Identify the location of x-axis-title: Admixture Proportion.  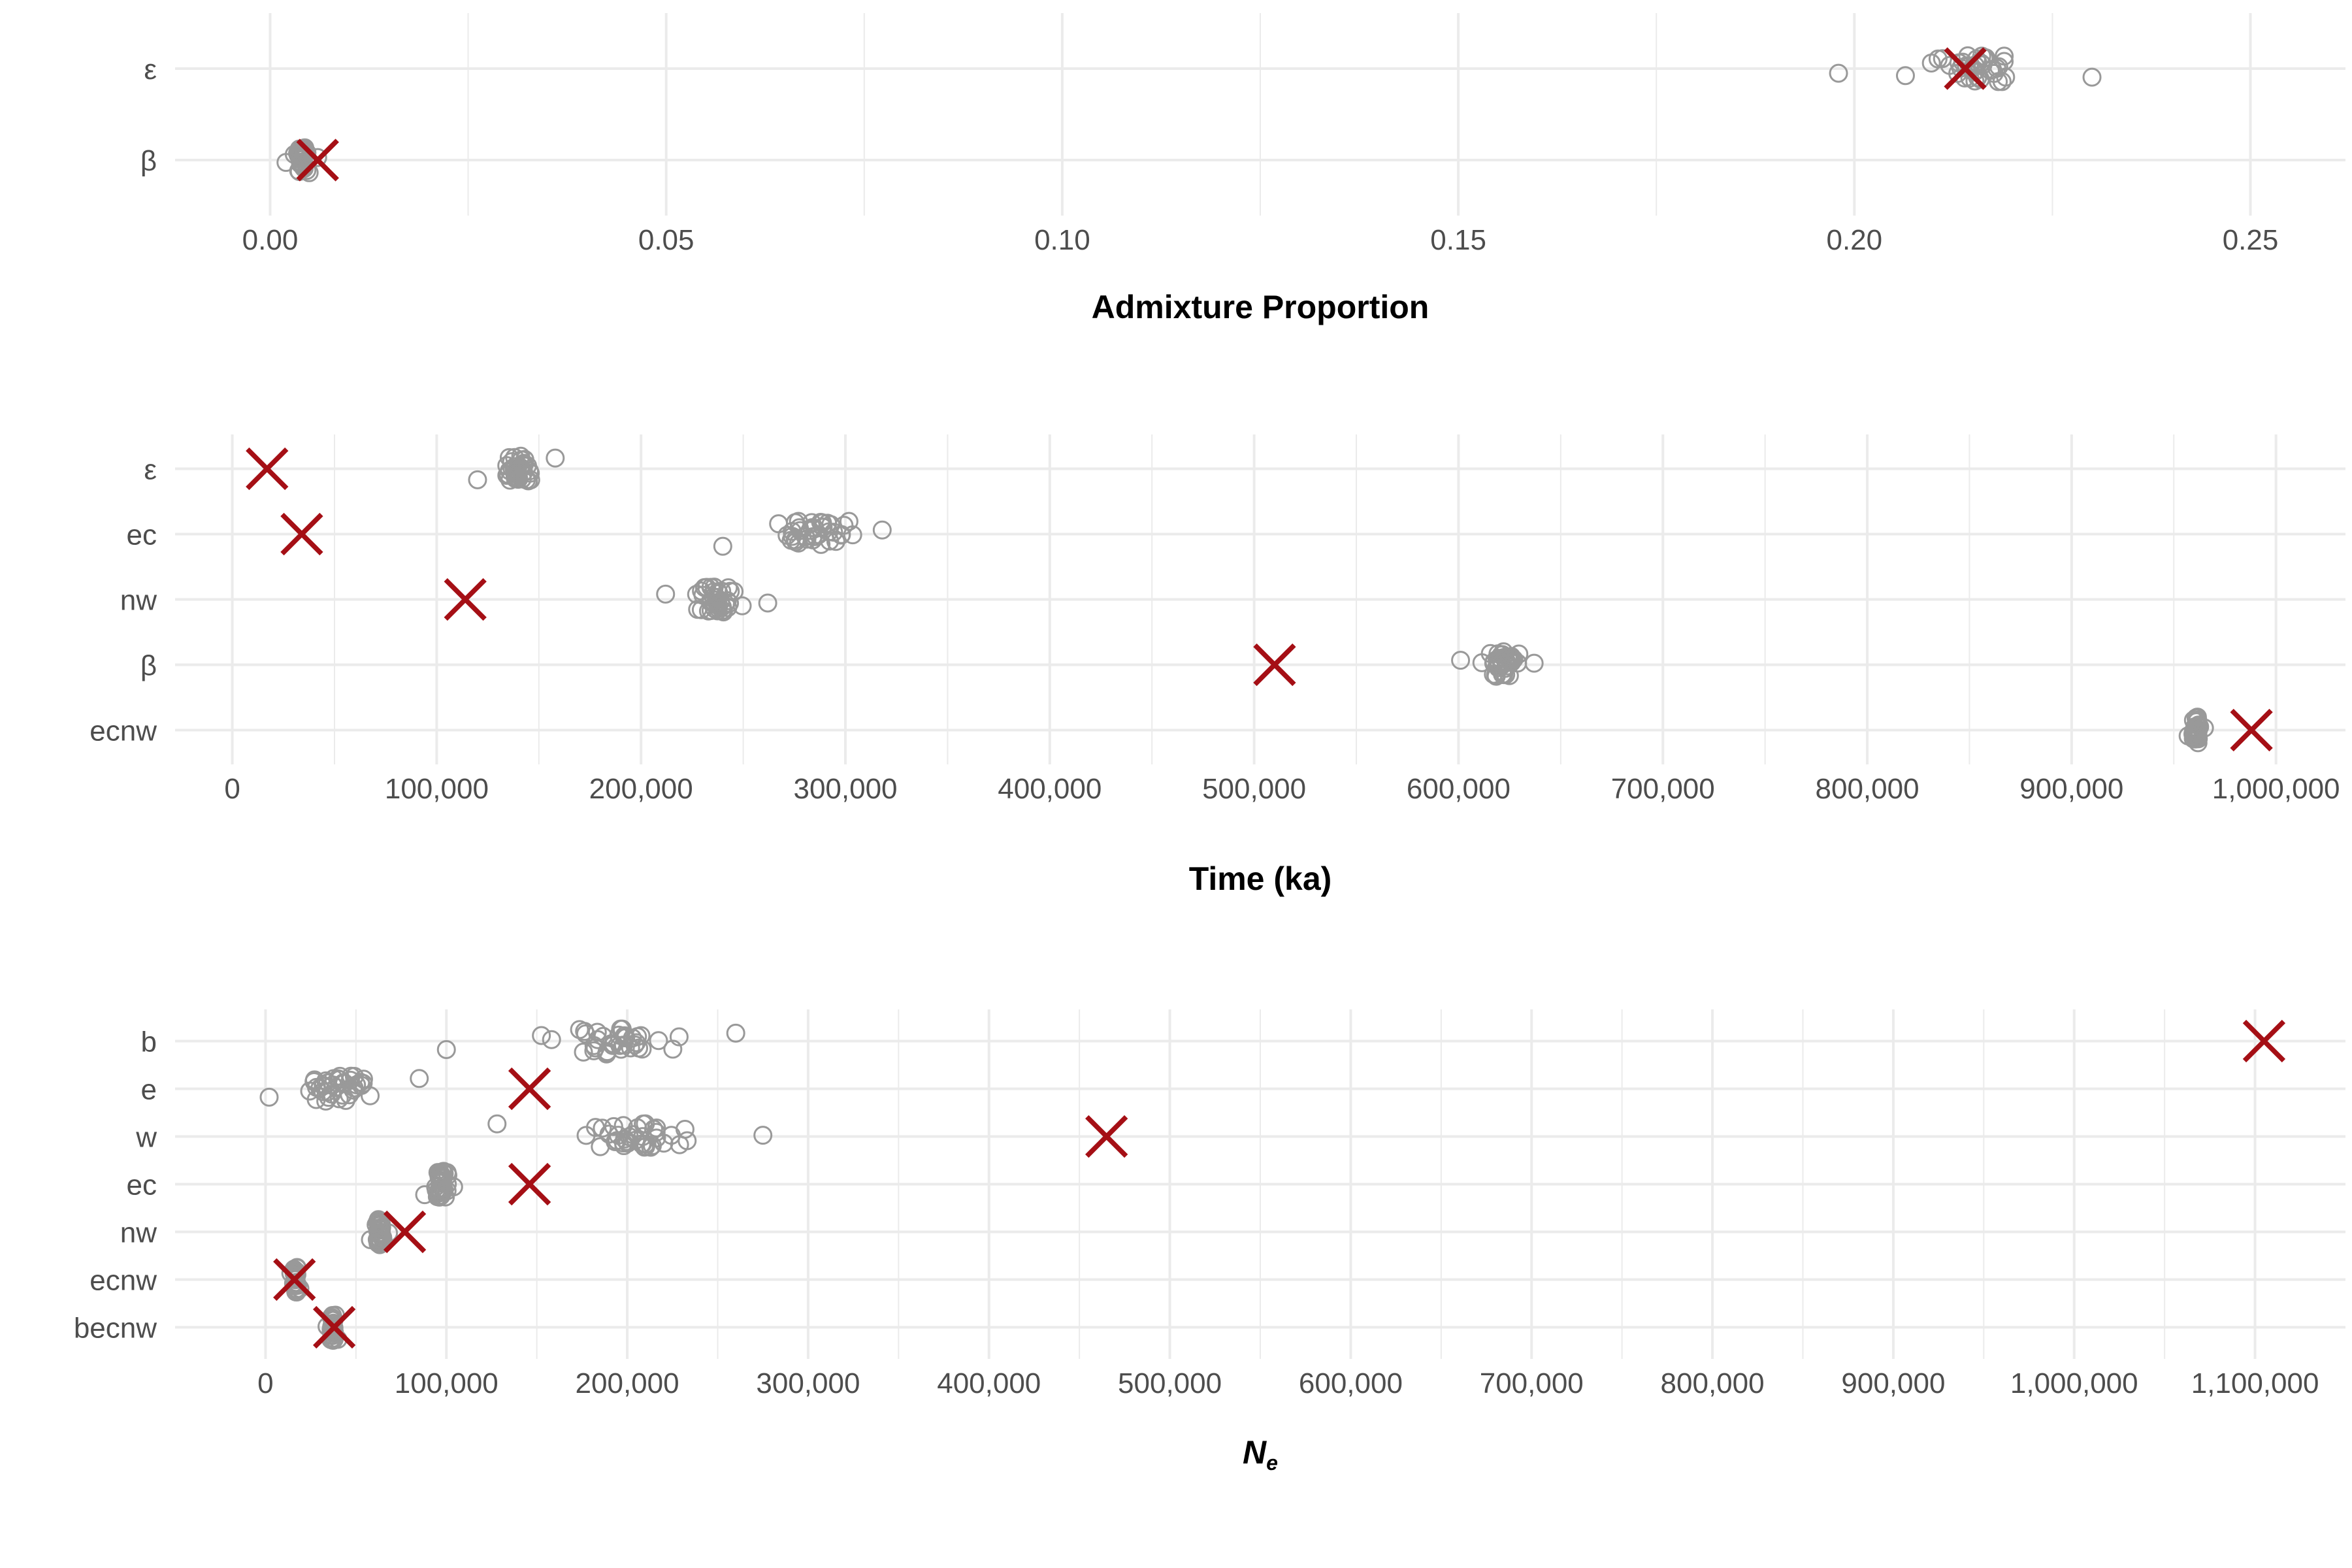
(1260, 307).